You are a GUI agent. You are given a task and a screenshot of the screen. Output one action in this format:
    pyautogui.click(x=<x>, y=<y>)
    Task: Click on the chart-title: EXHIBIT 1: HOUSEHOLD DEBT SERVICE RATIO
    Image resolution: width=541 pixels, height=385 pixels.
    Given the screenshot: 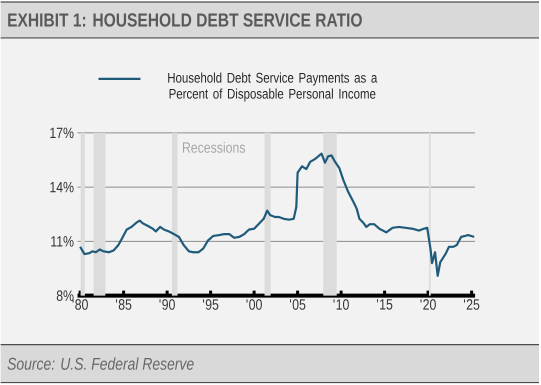 What is the action you would take?
    pyautogui.click(x=185, y=20)
    